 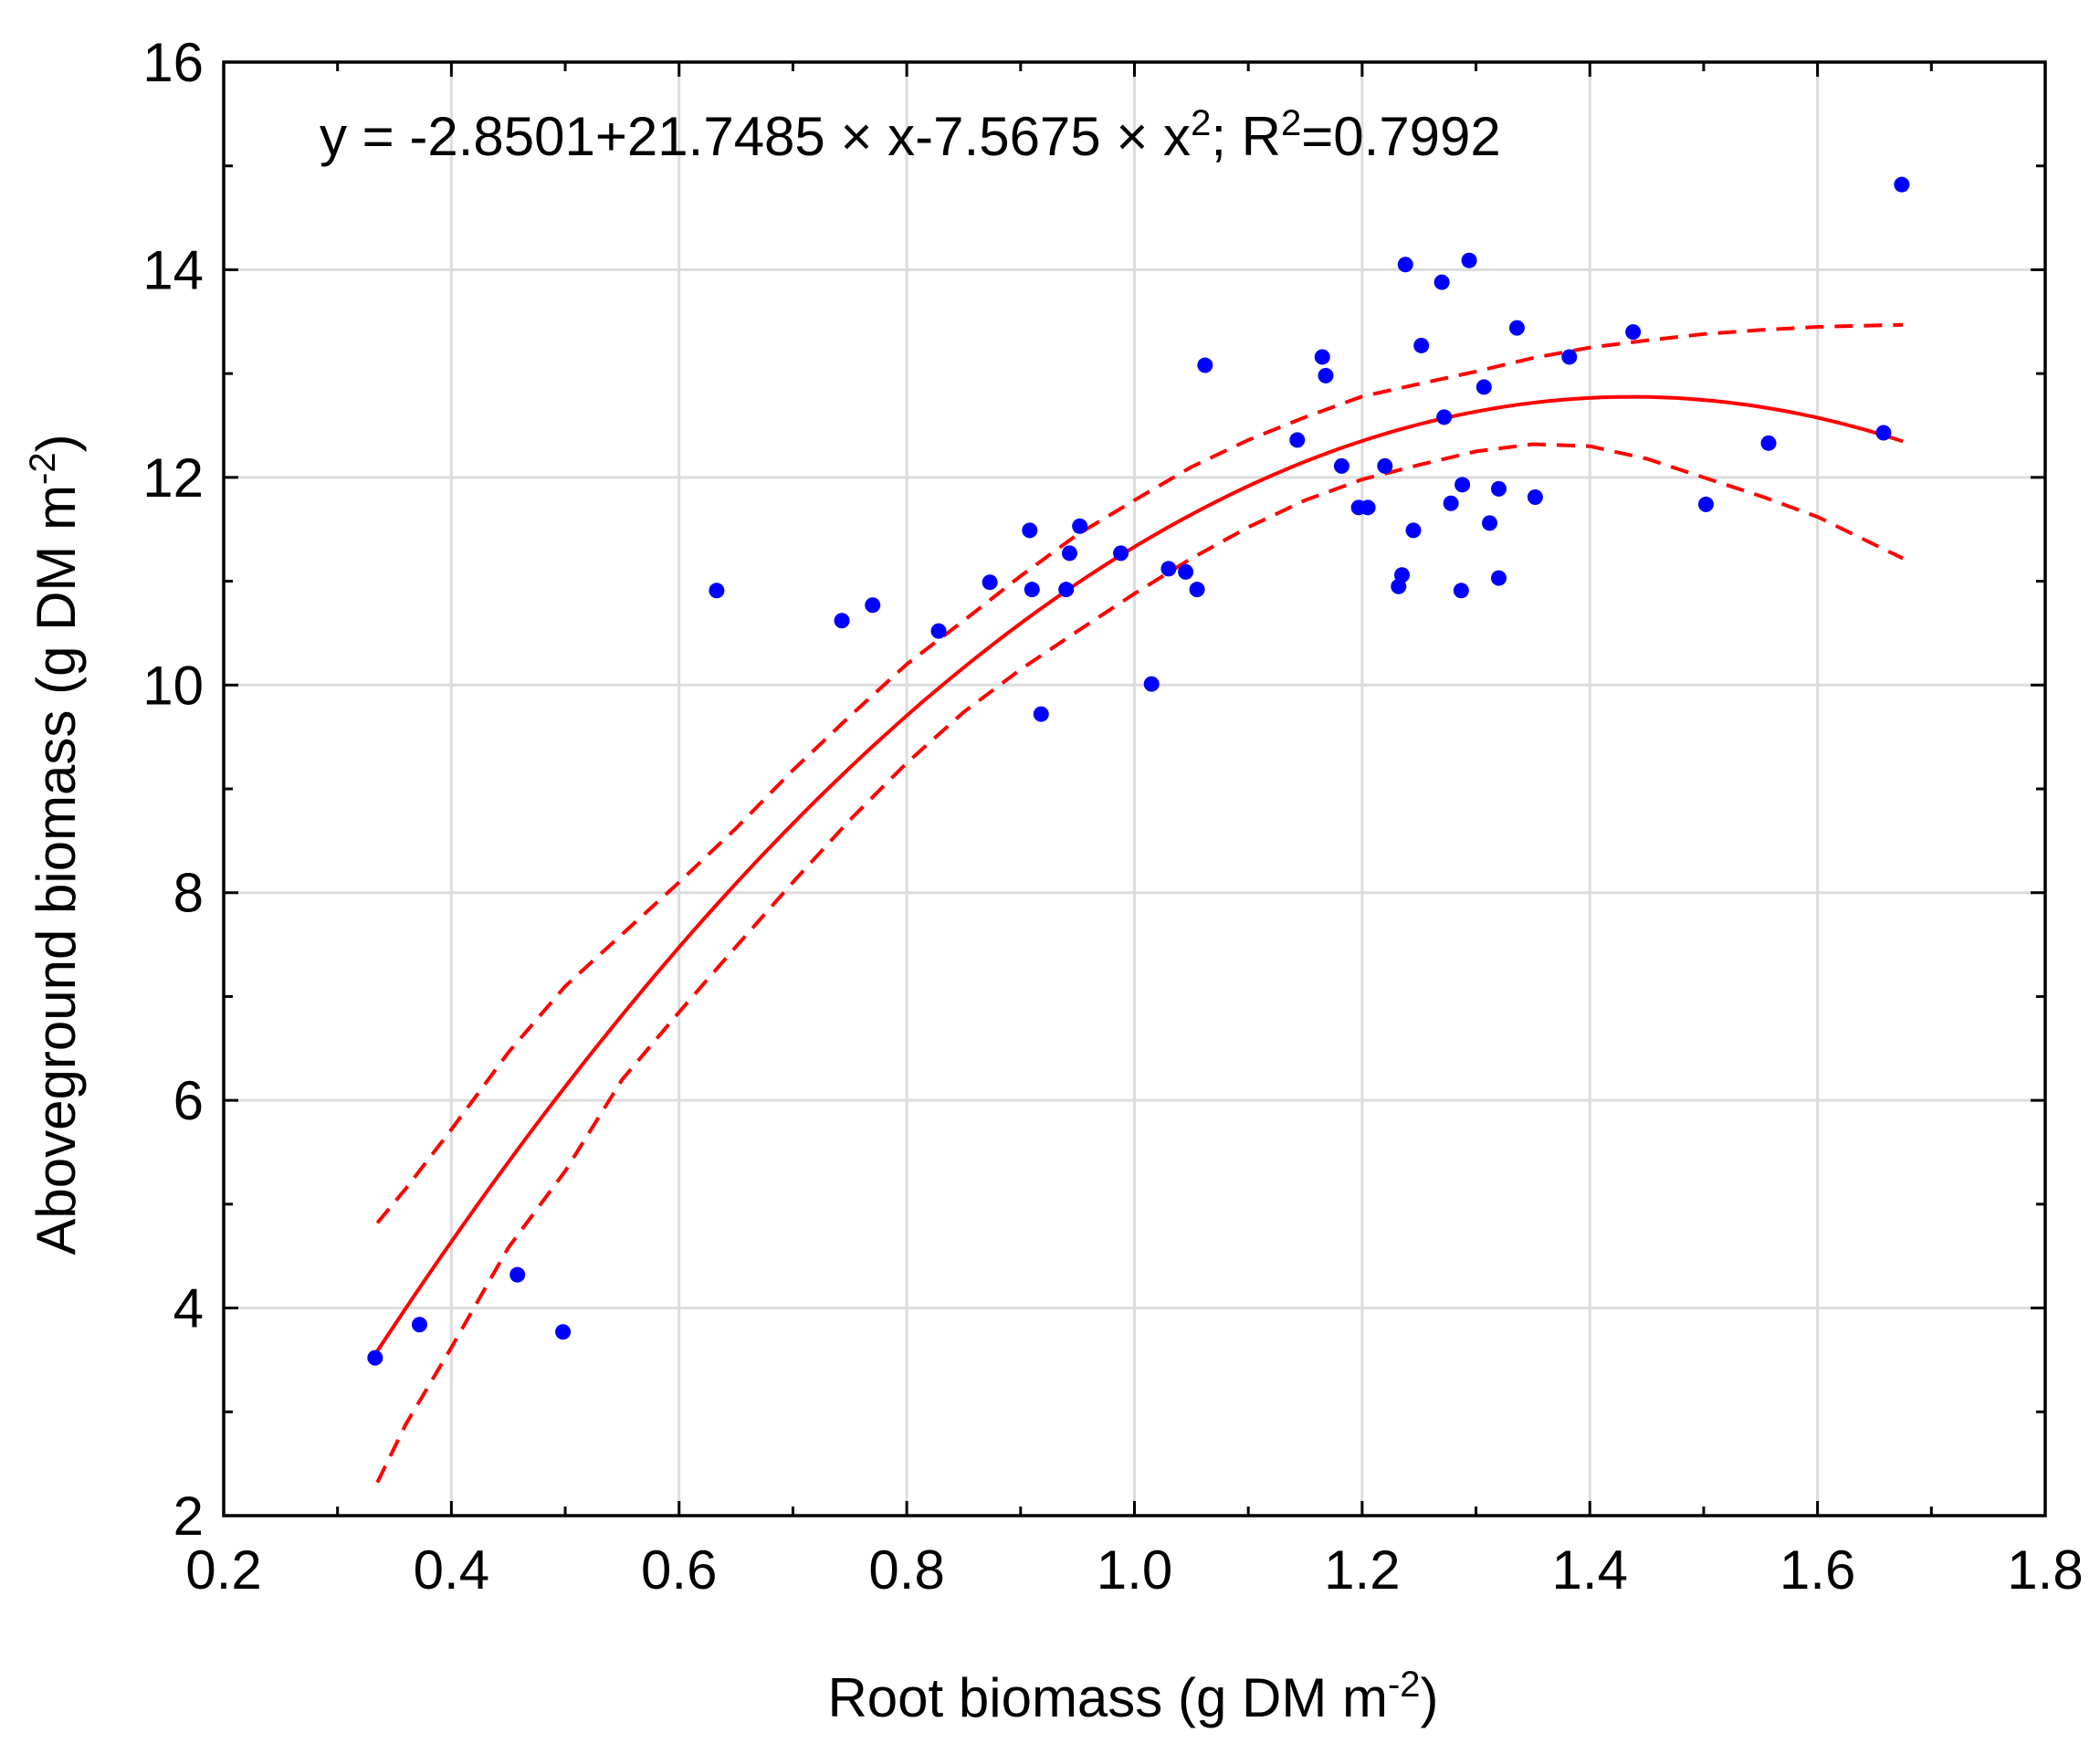 What do you see at coordinates (173, 63) in the screenshot?
I see `y-tick-label: 16` at bounding box center [173, 63].